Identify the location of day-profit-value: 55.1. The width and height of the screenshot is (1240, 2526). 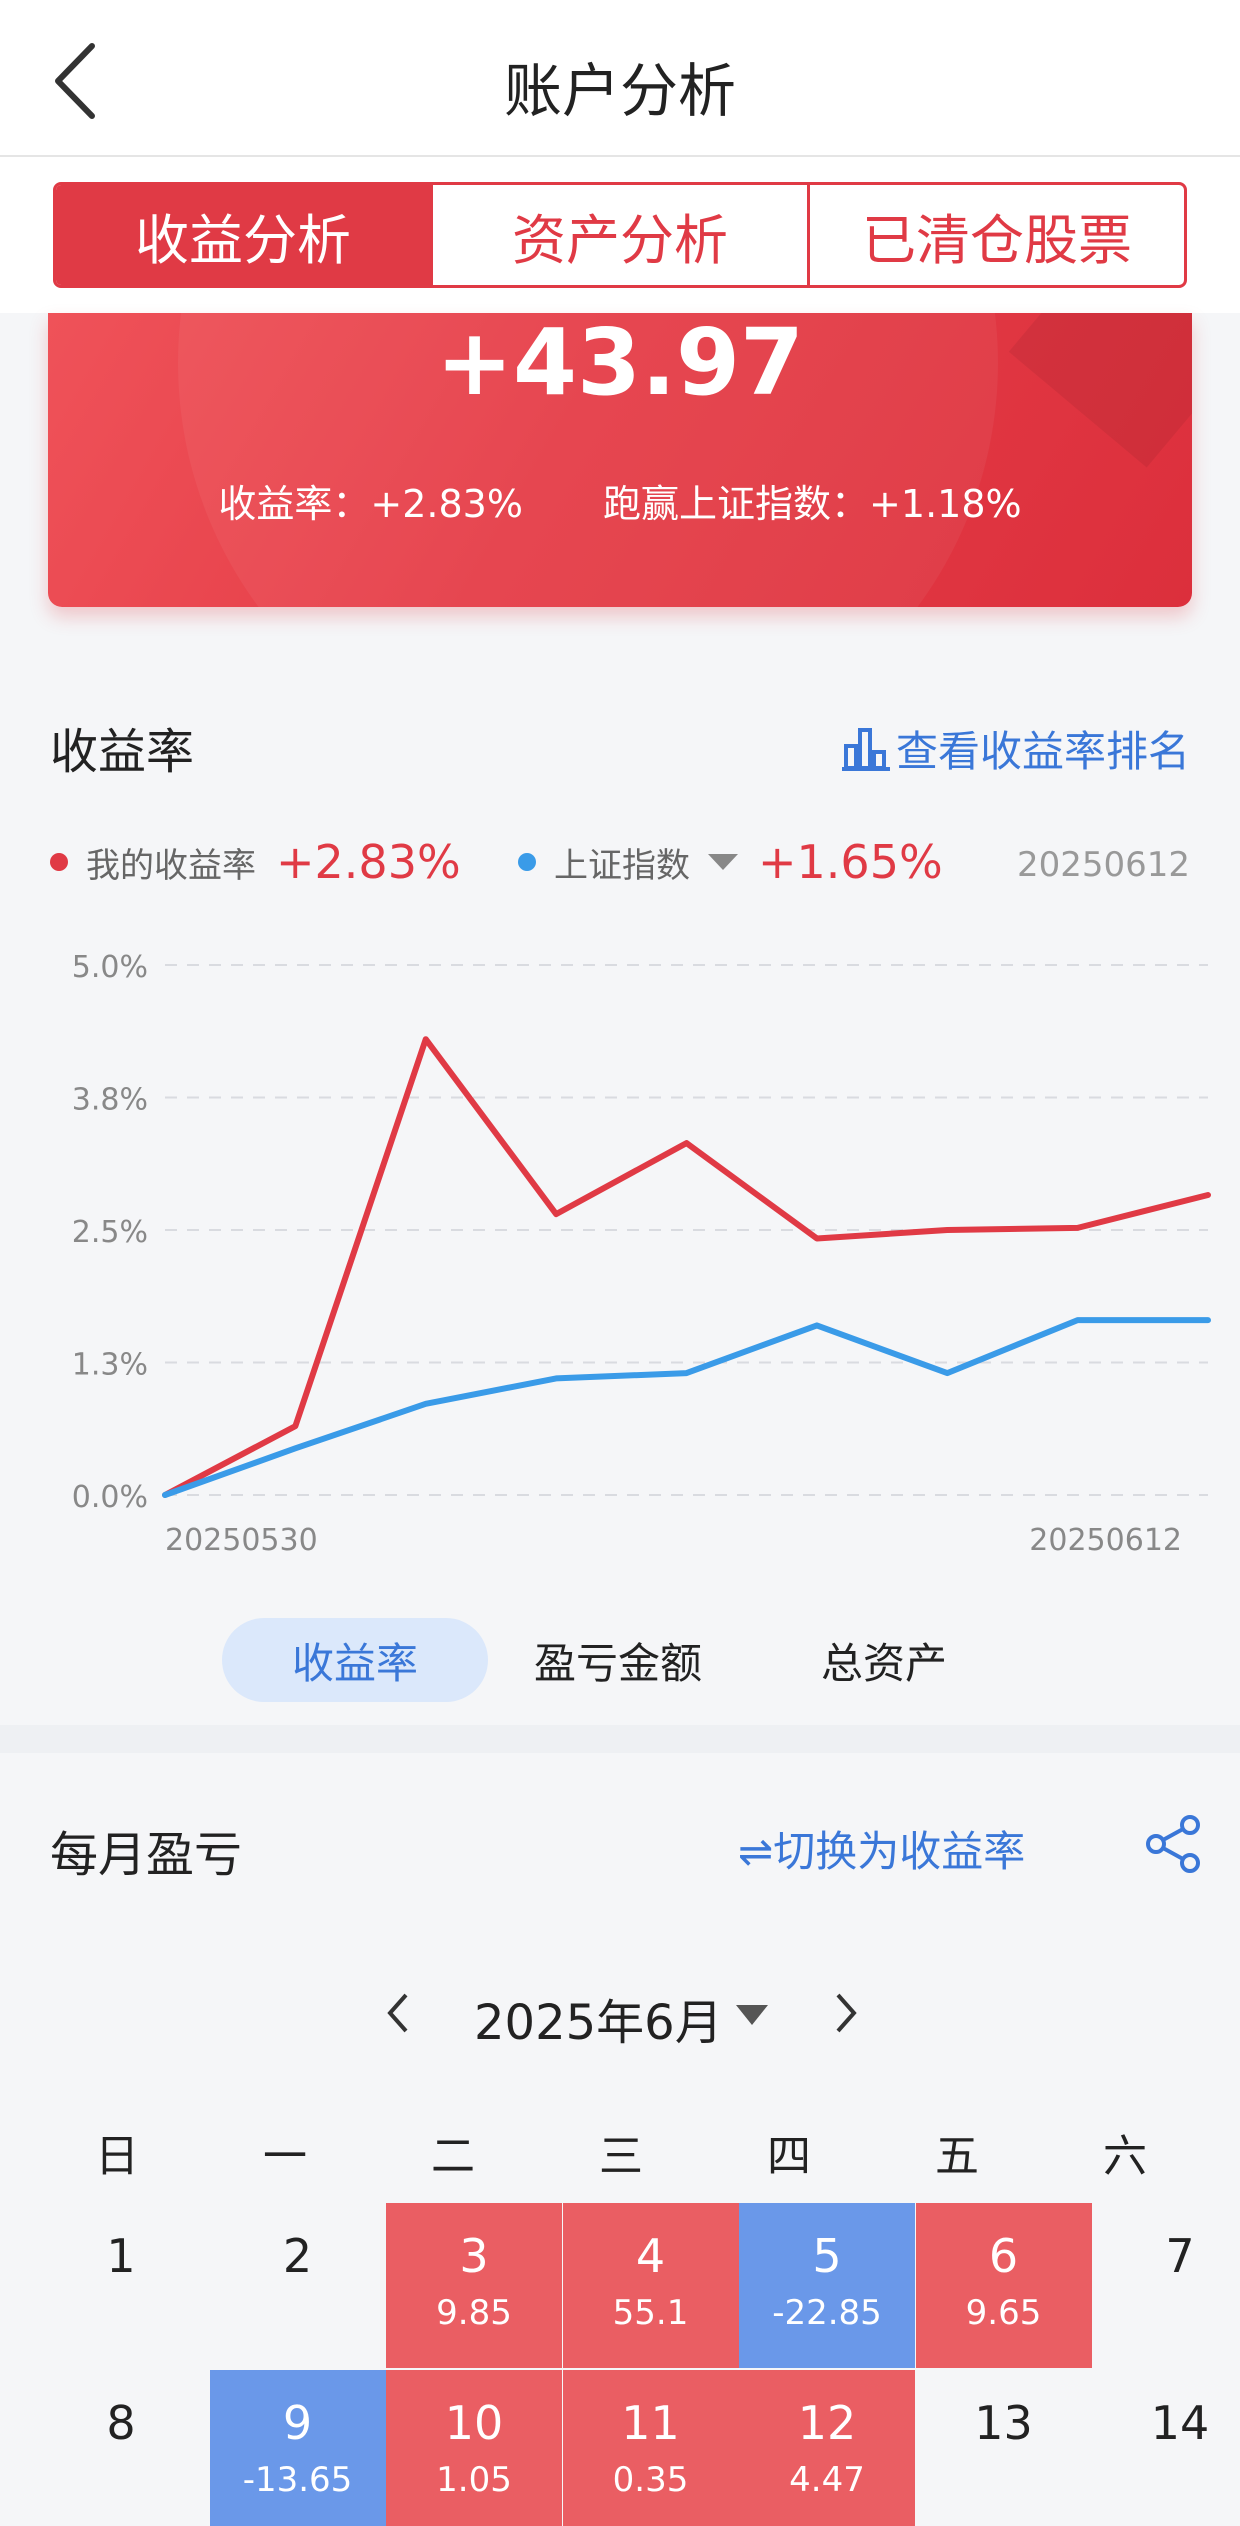
(650, 2313).